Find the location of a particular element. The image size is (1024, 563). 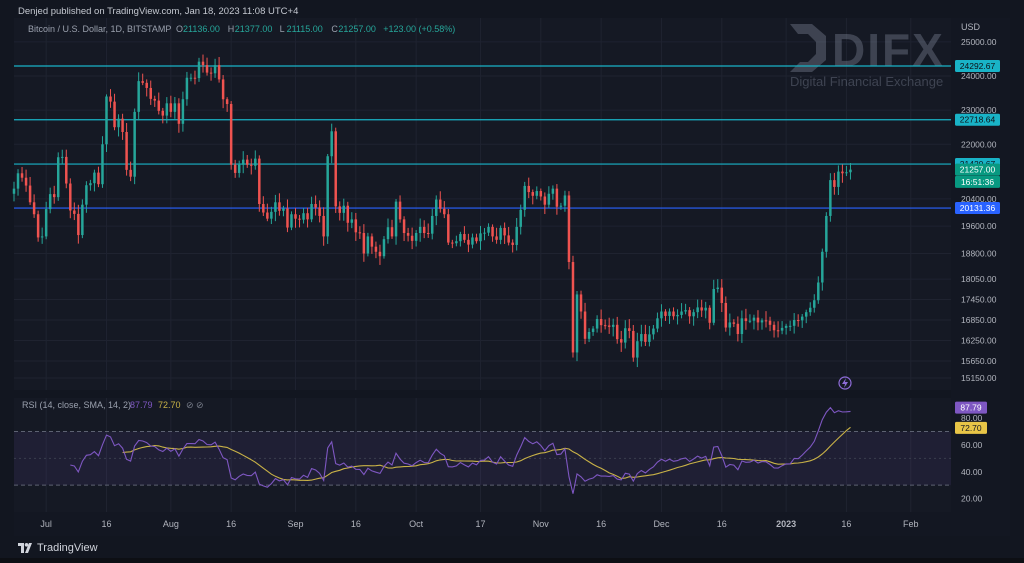

ohlc-change: +123.00 (+0.58%) is located at coordinates (419, 29).